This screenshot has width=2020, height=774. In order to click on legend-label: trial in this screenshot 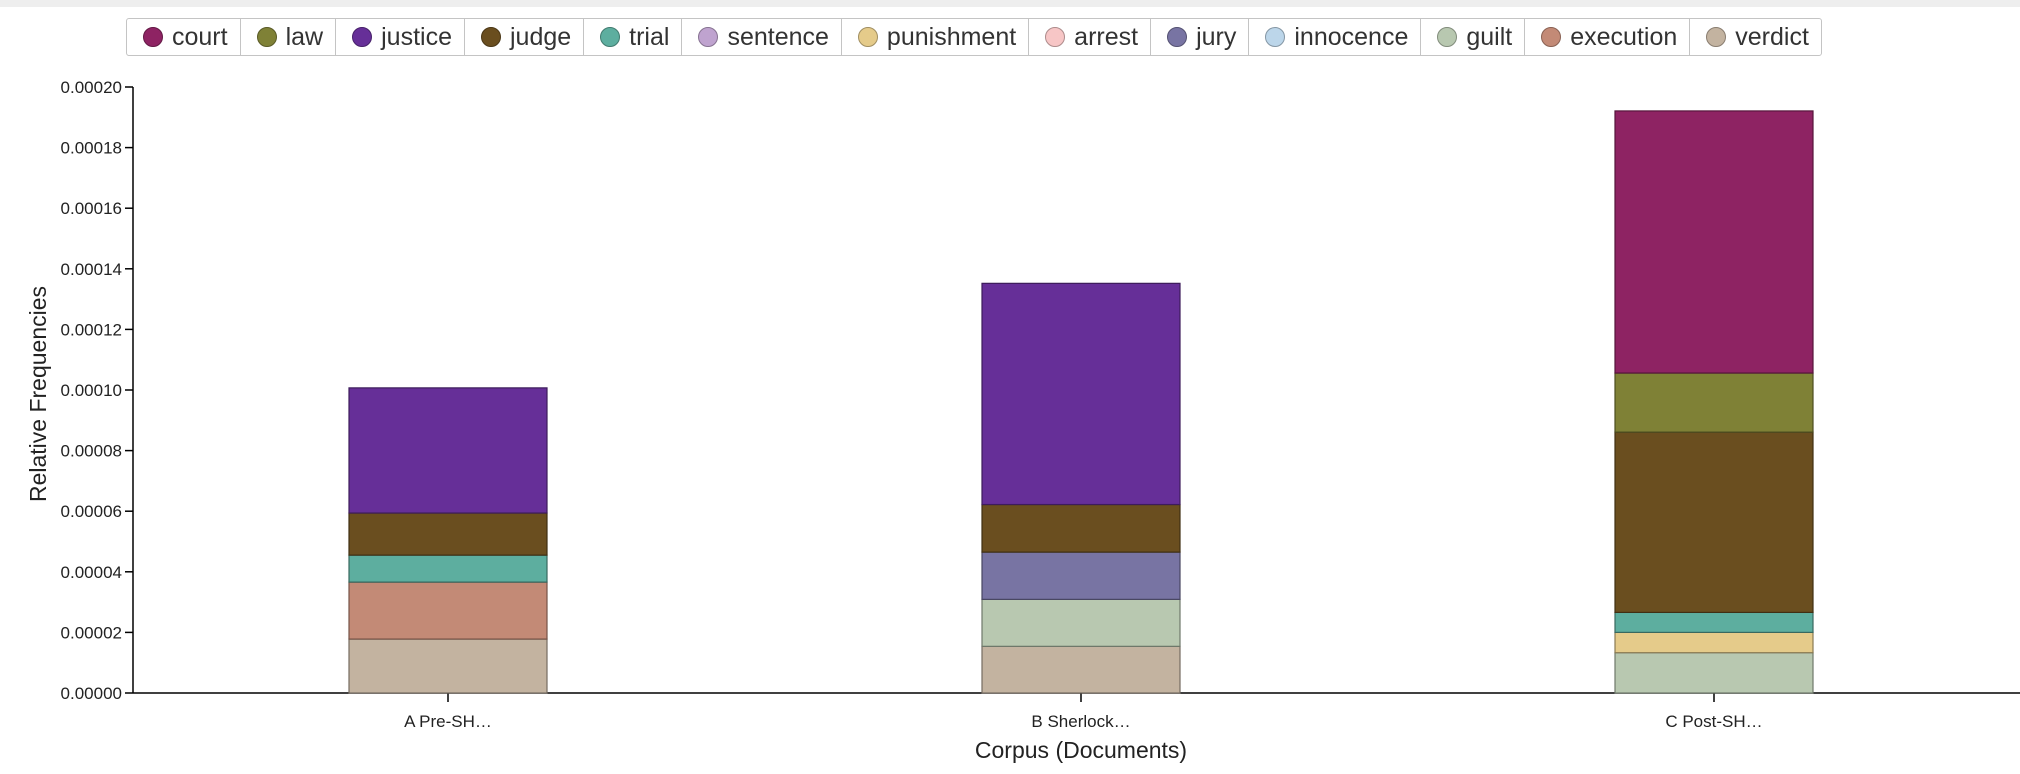, I will do `click(649, 36)`.